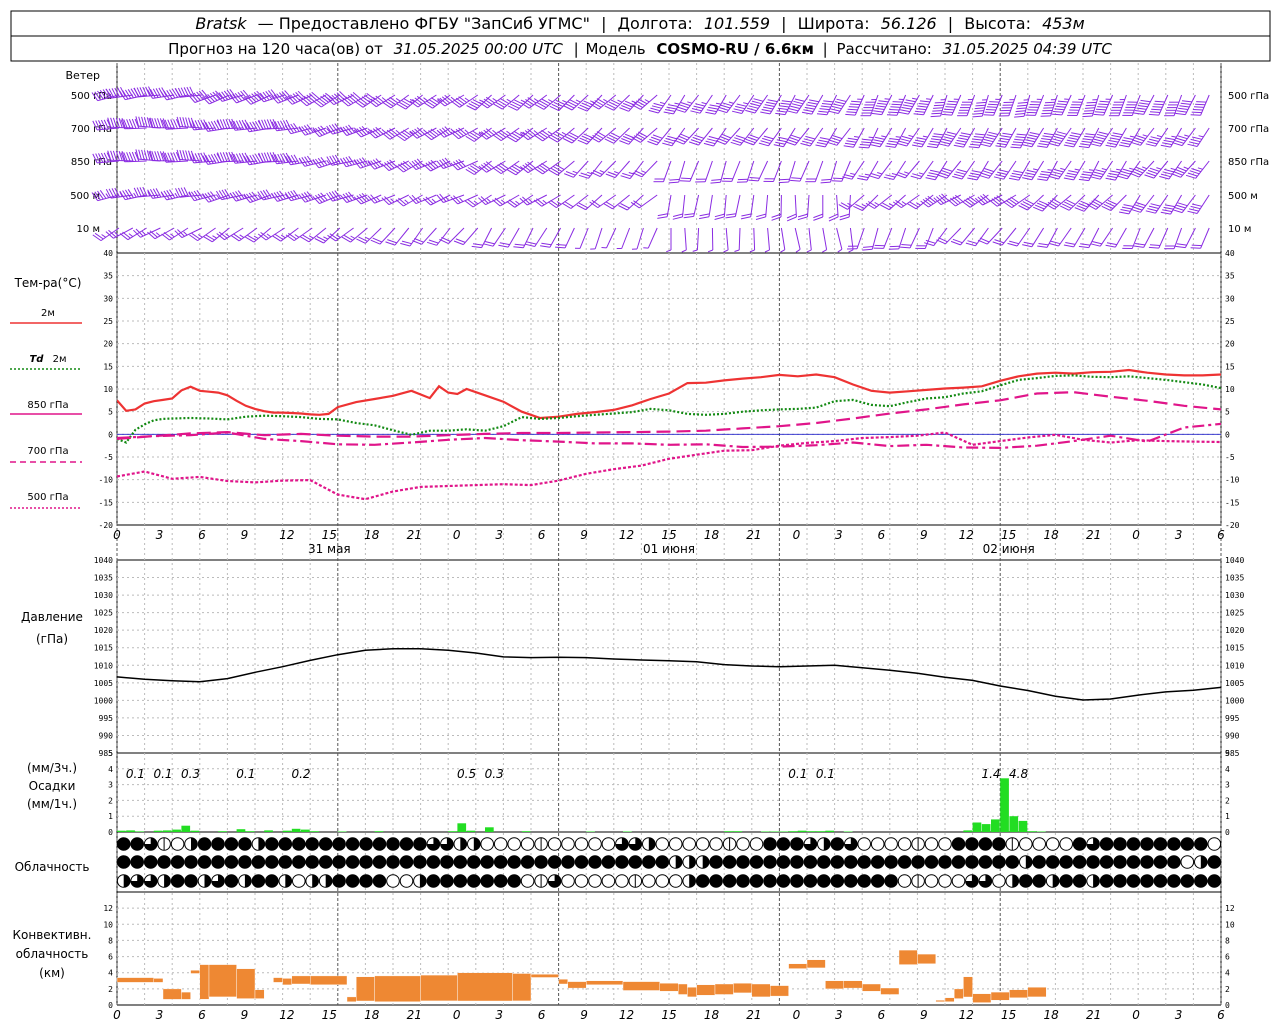 This screenshot has height=1024, width=1280. I want to click on precip-total-label: 0.3, so click(494, 774).